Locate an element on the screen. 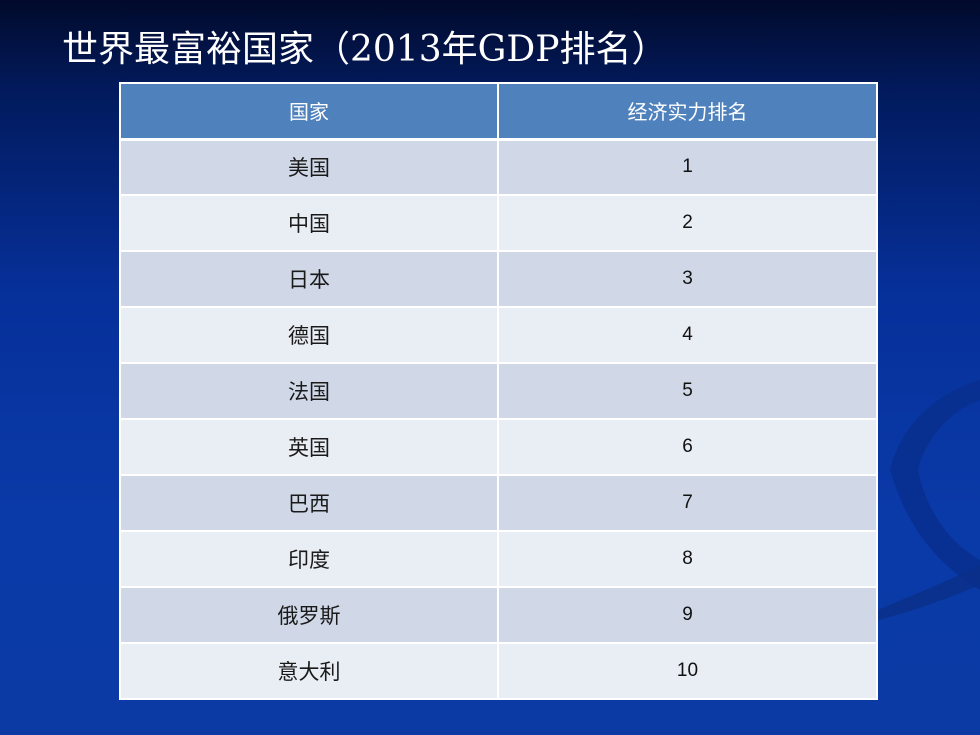 The height and width of the screenshot is (735, 980). country-cell: 德国 is located at coordinates (309, 335).